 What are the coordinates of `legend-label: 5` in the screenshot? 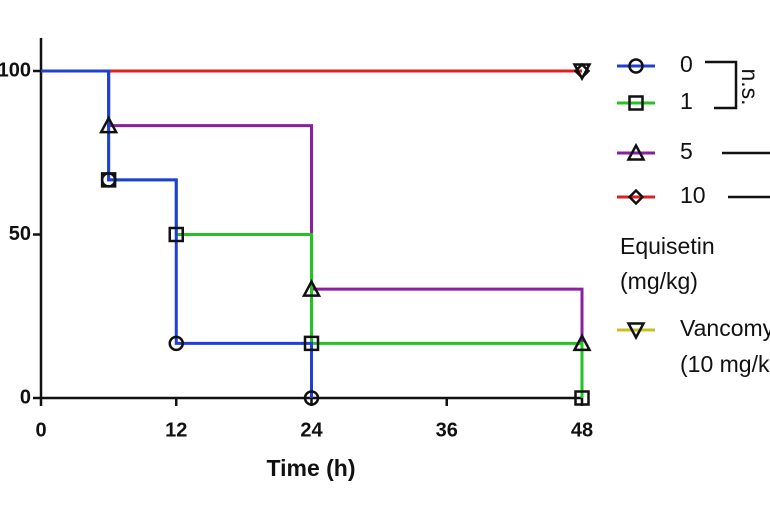 It's located at (686, 151).